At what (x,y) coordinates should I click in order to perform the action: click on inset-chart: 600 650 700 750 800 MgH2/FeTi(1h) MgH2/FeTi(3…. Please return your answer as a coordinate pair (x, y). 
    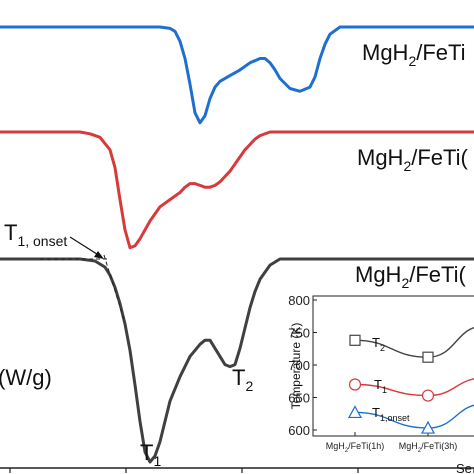
    Looking at the image, I should click on (381, 383).